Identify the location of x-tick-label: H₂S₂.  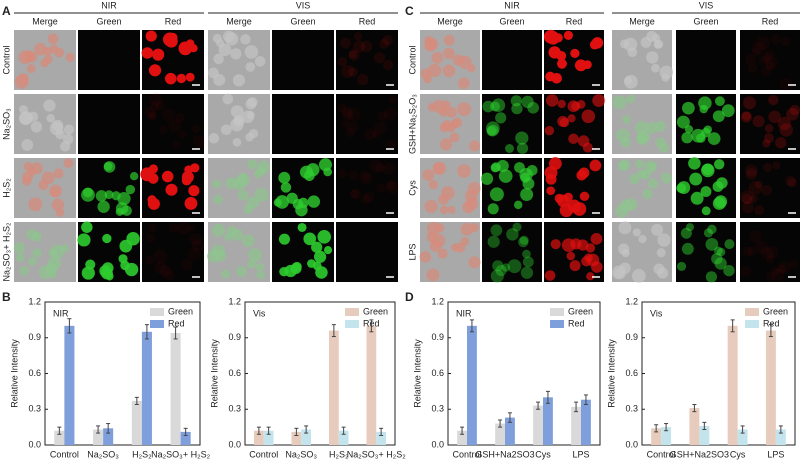
(339, 454).